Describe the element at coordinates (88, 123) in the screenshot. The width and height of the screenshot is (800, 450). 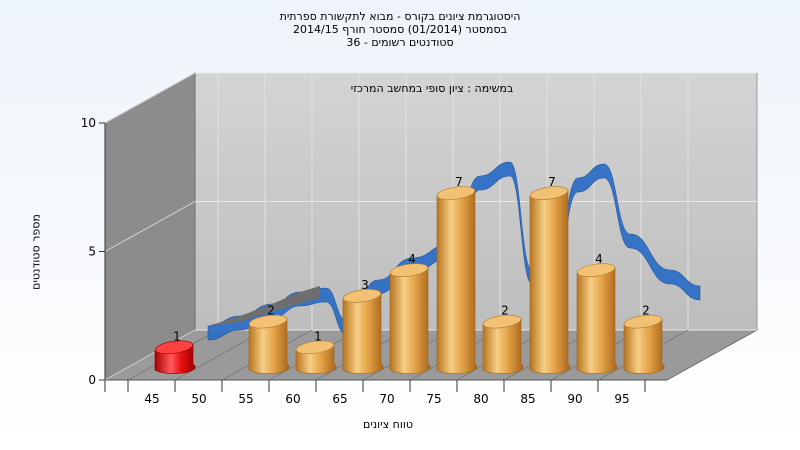
I see `y-tick-label: 10` at that location.